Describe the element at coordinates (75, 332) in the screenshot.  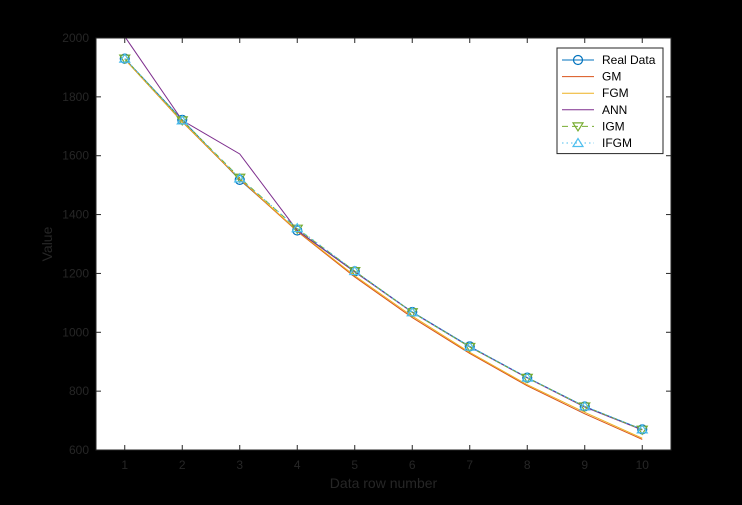
I see `y-tick-label-3: 1000` at that location.